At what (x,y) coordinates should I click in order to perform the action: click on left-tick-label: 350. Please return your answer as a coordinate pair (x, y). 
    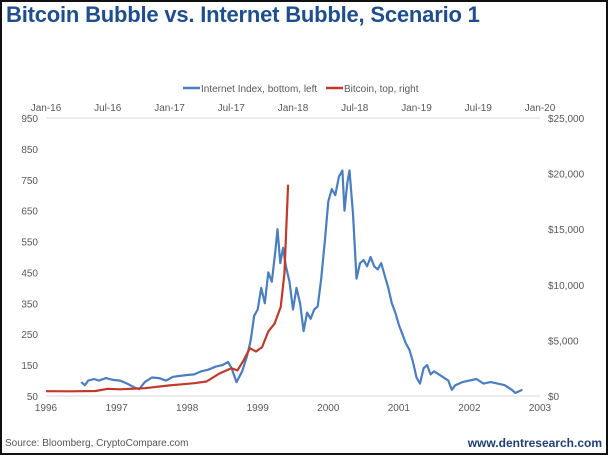
    Looking at the image, I should click on (29, 304).